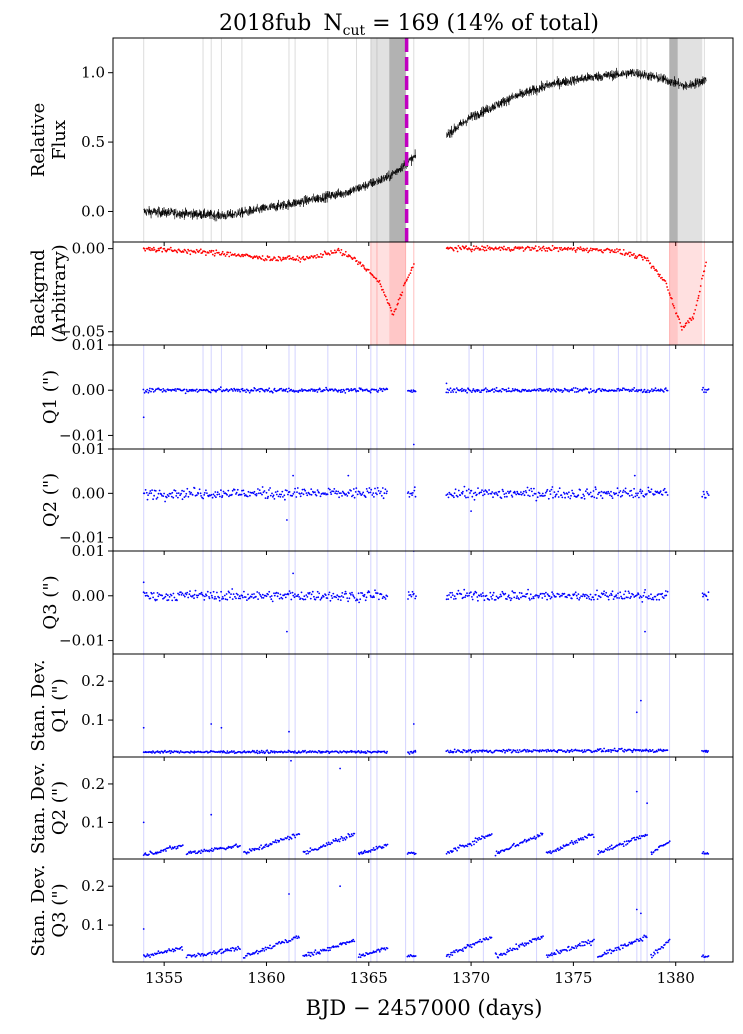  I want to click on outlier-point, so click(413, 444).